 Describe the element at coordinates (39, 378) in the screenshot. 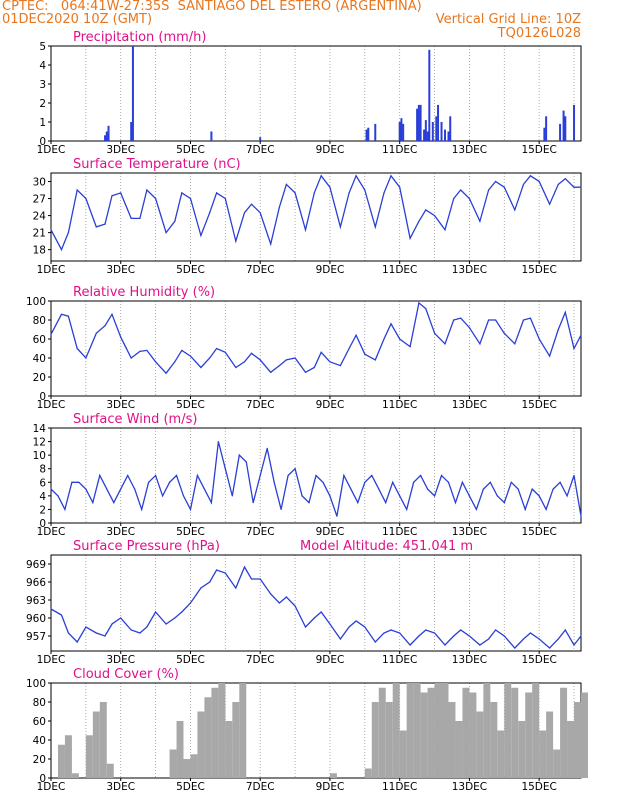

I see `y-tick-label: 20` at that location.